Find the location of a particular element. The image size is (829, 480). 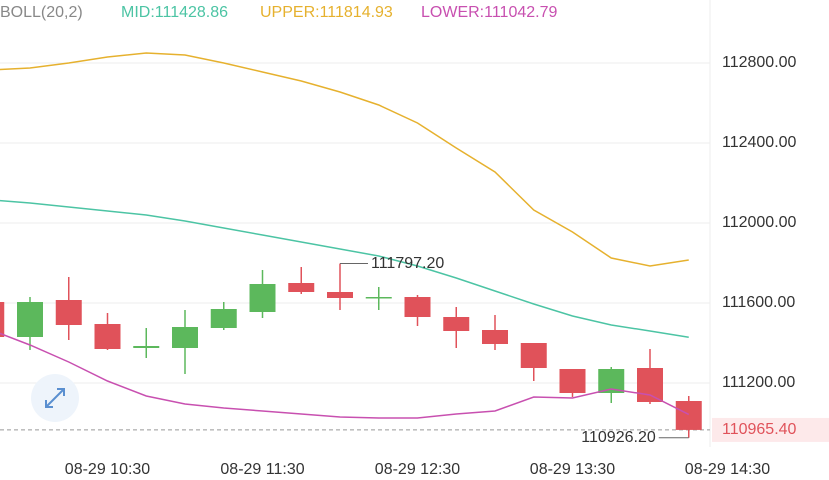

y-tick-label: 112400.00 is located at coordinates (759, 142).